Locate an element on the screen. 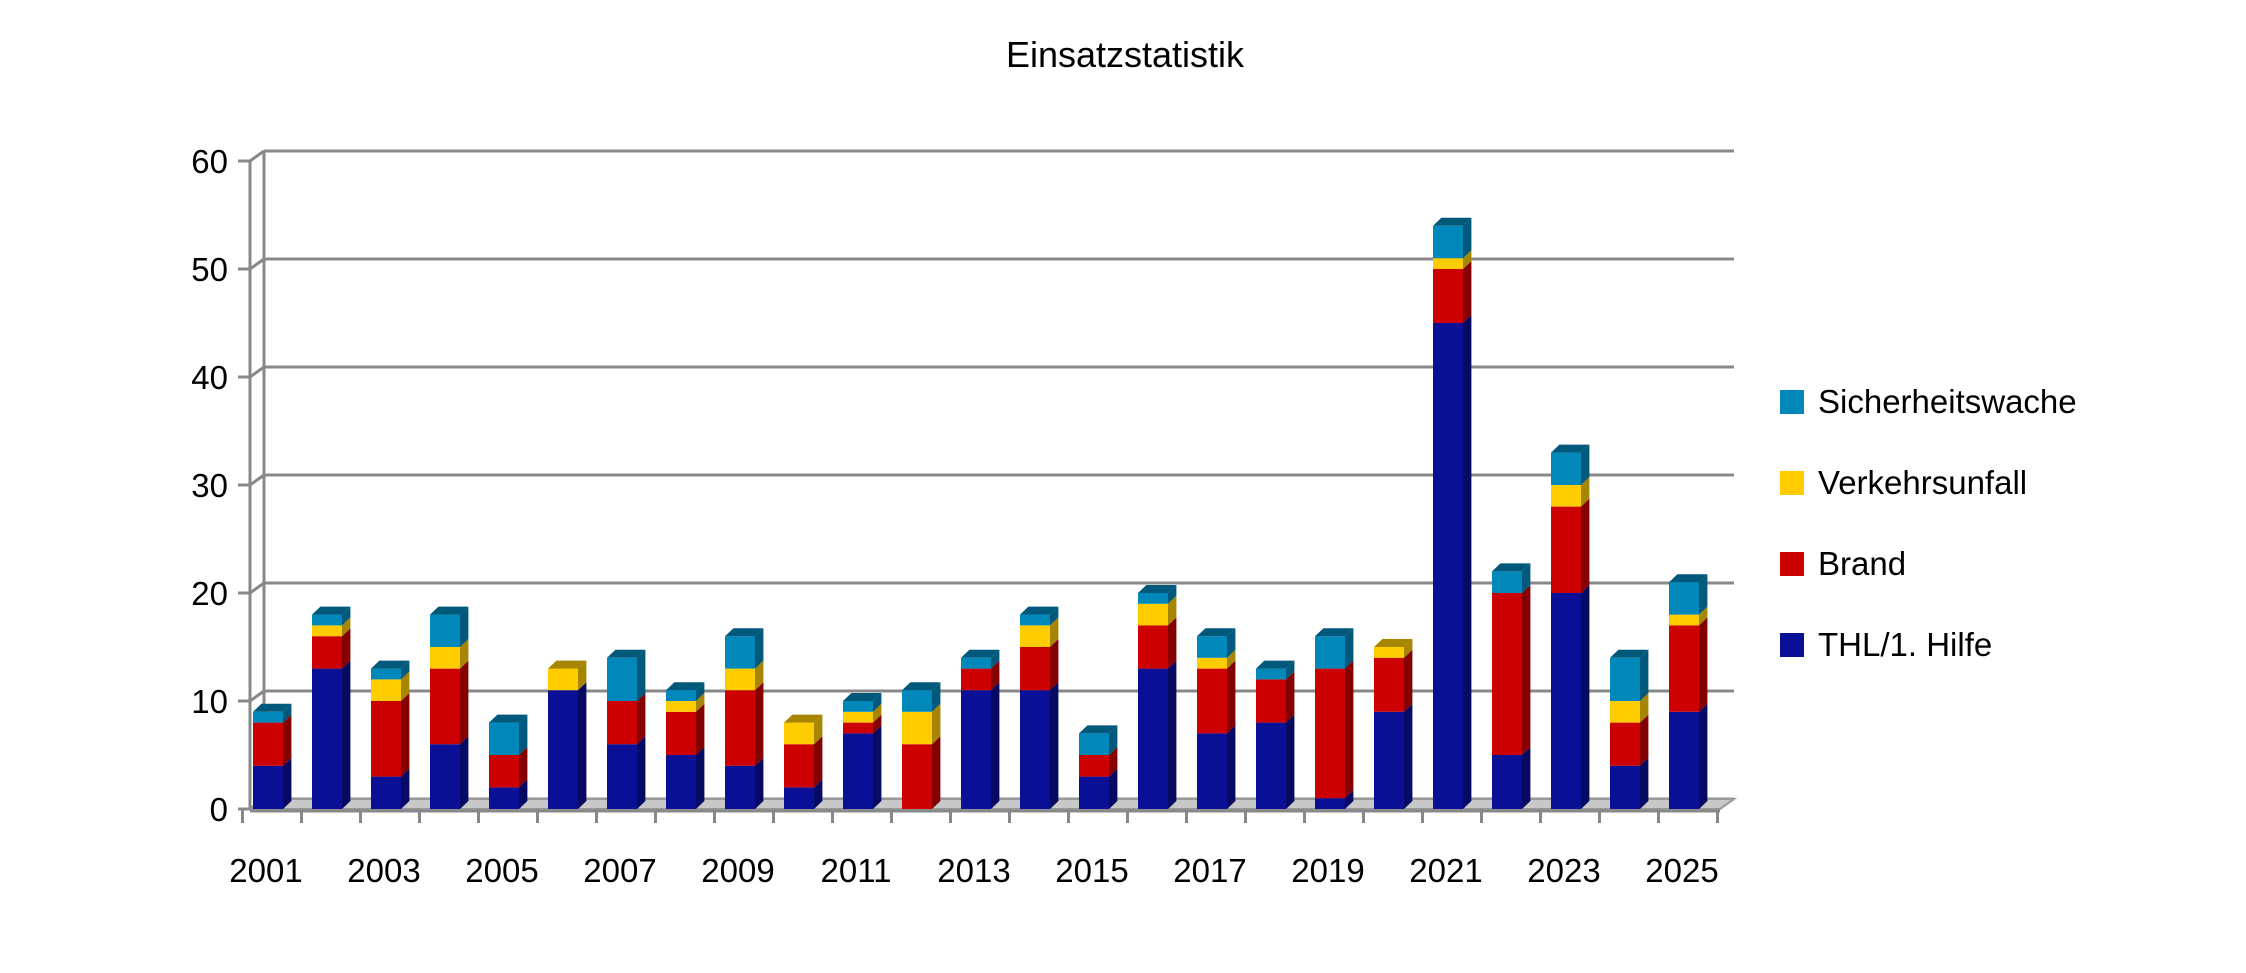 This screenshot has height=973, width=2246. bar-side-2004 is located at coordinates (464, 654).